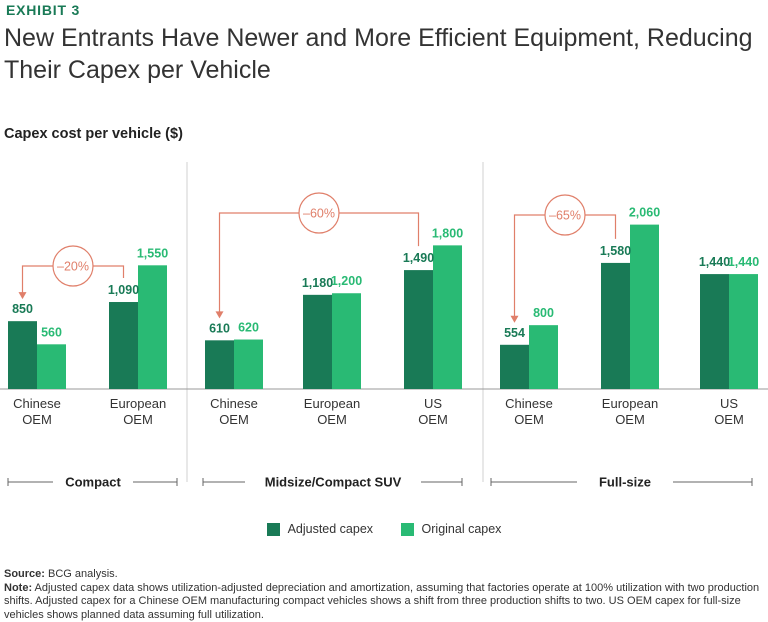 The image size is (768, 622). I want to click on value-label-adjusted: 1,440, so click(714, 262).